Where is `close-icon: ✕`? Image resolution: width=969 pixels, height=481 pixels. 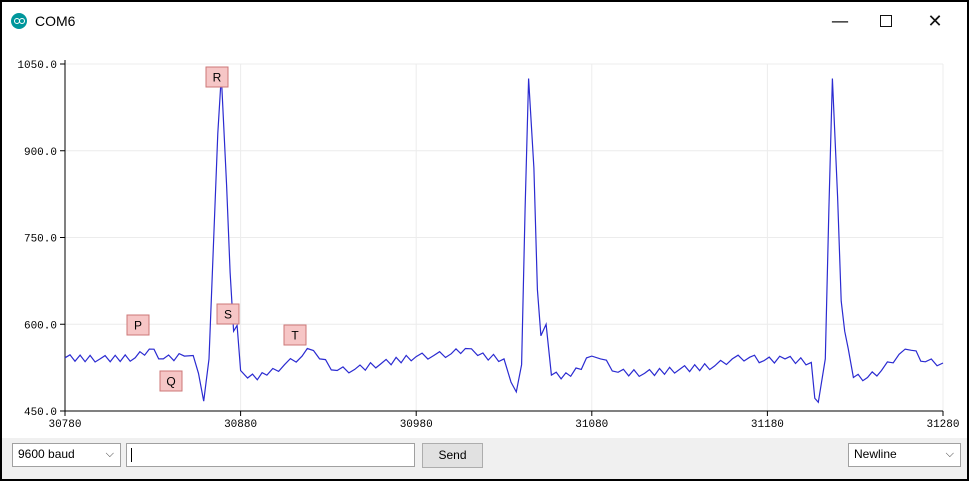 close-icon: ✕ is located at coordinates (935, 21).